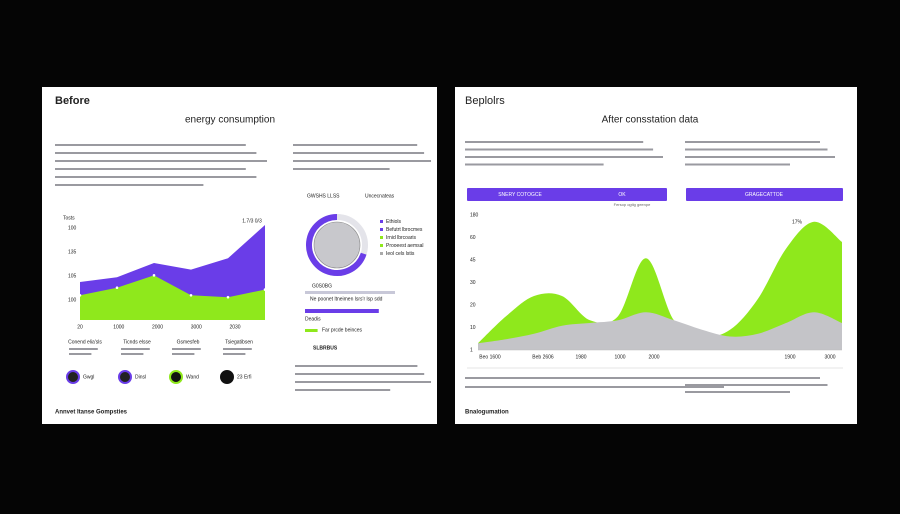  I want to click on corner-label: 1.7/3 0/3, so click(252, 221).